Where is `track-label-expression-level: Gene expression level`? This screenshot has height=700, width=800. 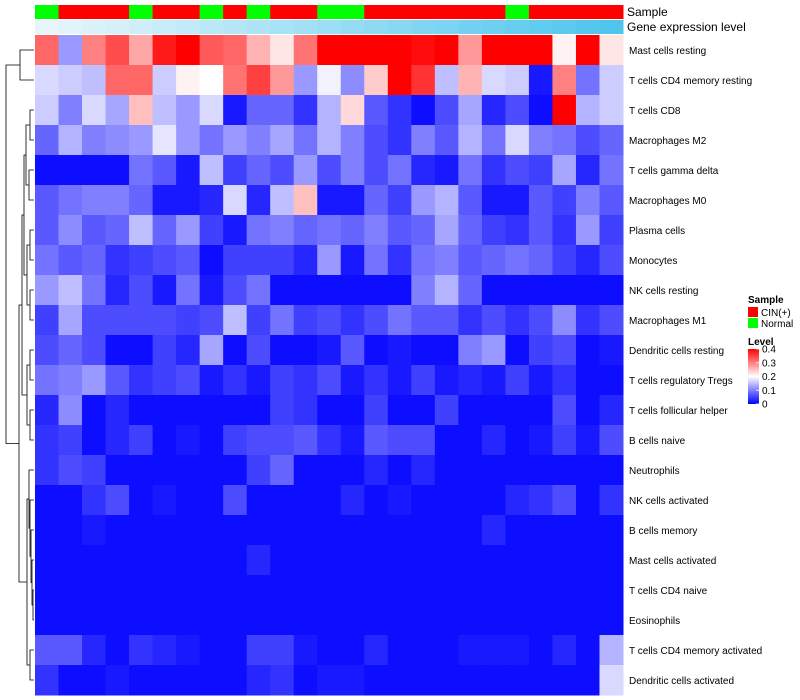
track-label-expression-level: Gene expression level is located at coordinates (686, 27).